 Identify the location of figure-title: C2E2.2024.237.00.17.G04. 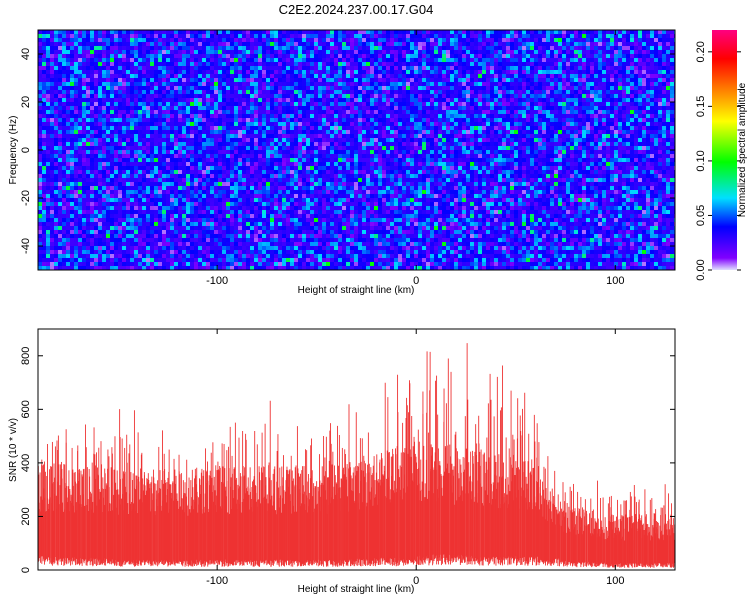
(356, 9).